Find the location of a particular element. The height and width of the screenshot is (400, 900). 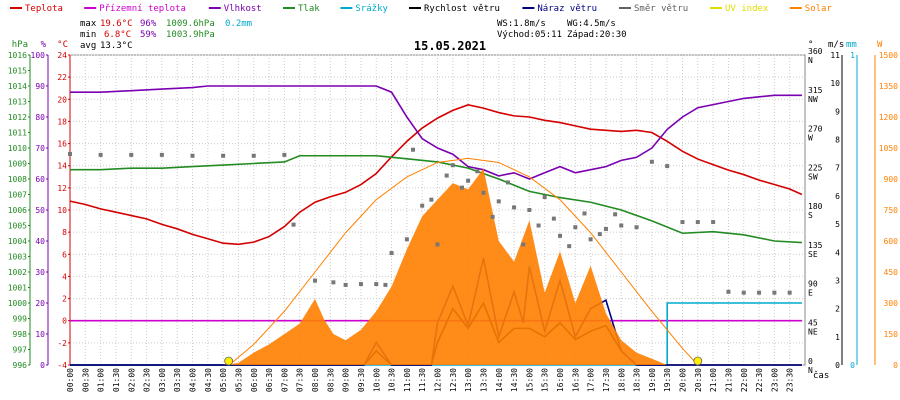

stat-min-label: min is located at coordinates (88, 35).